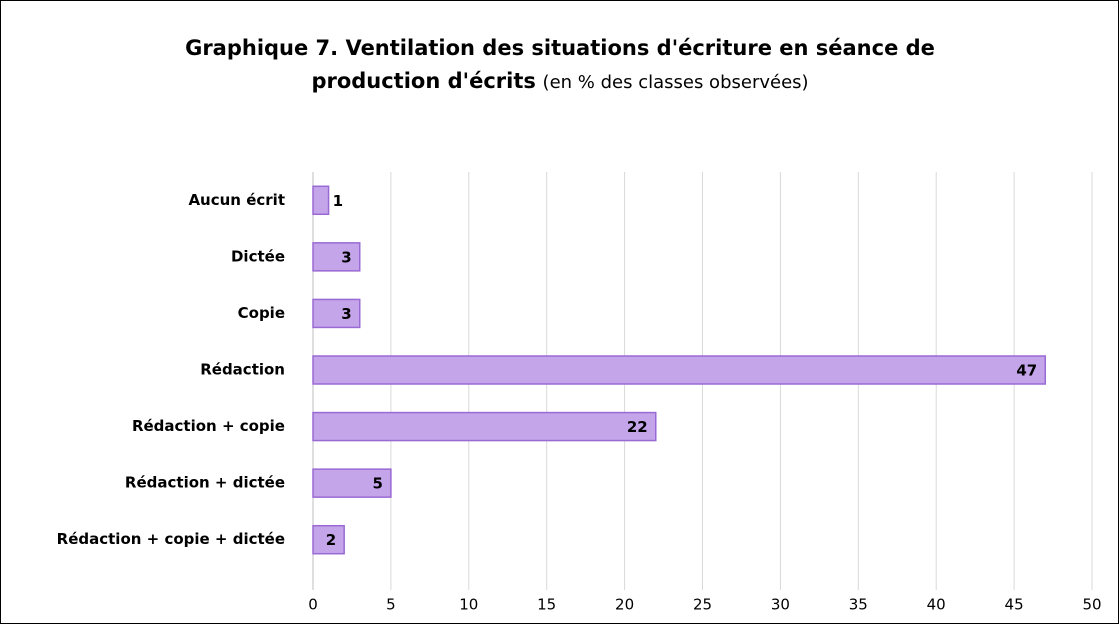 The width and height of the screenshot is (1119, 624). I want to click on y-tick-label: Dictée, so click(258, 256).